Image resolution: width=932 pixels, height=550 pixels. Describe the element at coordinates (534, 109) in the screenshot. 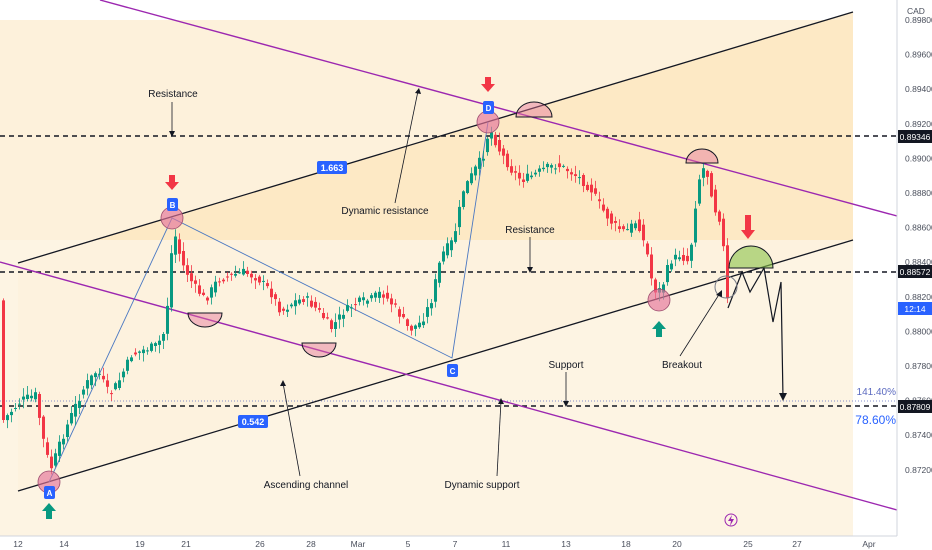

I see `arc-marker` at that location.